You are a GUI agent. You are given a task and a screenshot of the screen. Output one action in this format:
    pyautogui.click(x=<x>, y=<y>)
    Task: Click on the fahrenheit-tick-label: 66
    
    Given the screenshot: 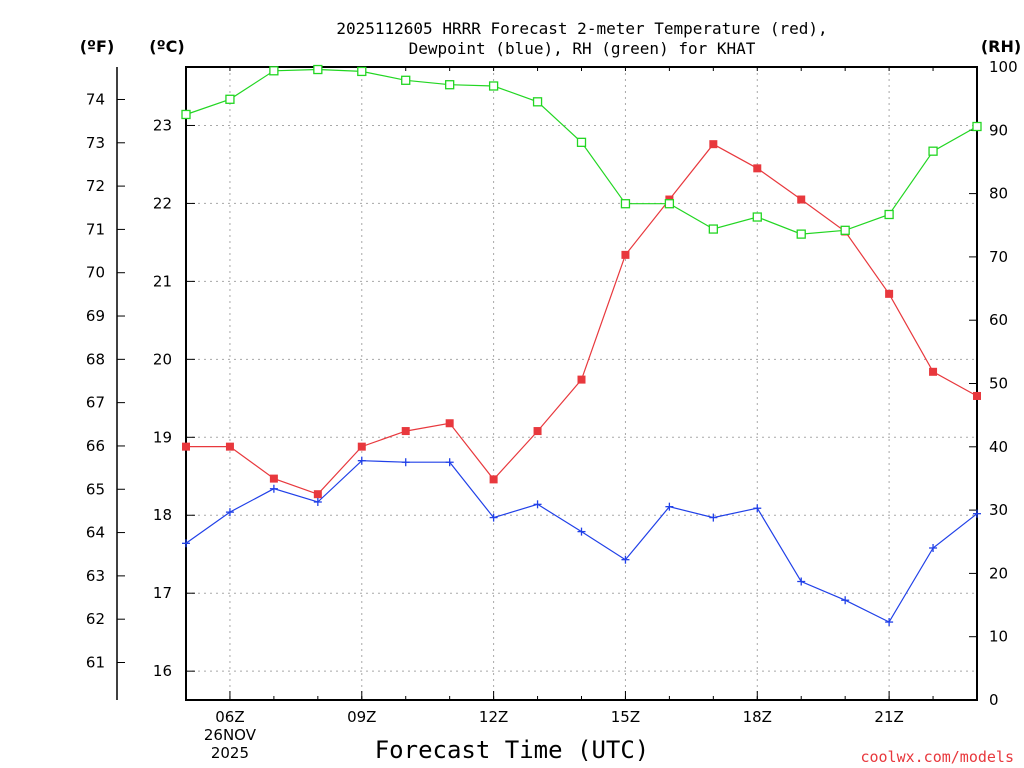 What is the action you would take?
    pyautogui.click(x=95, y=446)
    